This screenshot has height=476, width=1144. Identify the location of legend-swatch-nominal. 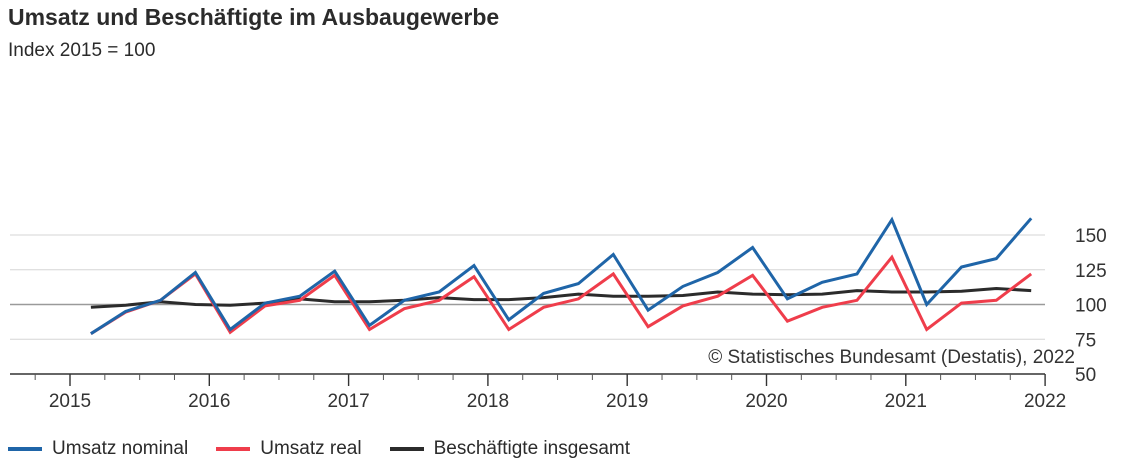
(25, 449).